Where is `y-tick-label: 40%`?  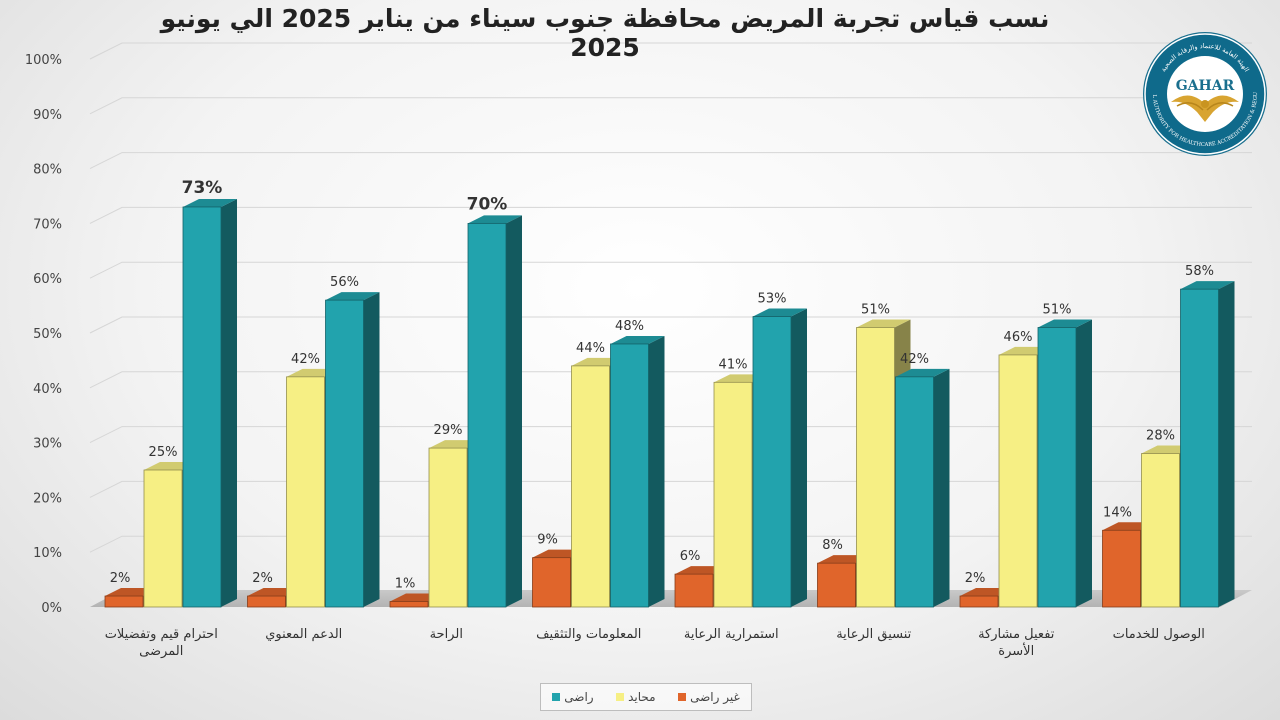 y-tick-label: 40% is located at coordinates (47, 389).